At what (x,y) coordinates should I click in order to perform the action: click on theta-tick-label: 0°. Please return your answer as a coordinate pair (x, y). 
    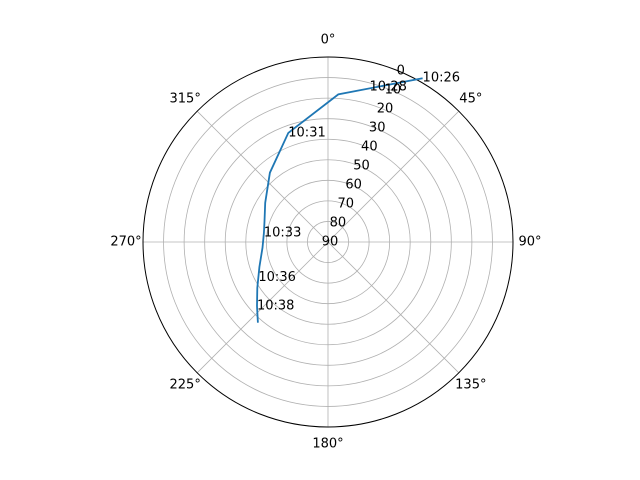
    Looking at the image, I should click on (328, 40).